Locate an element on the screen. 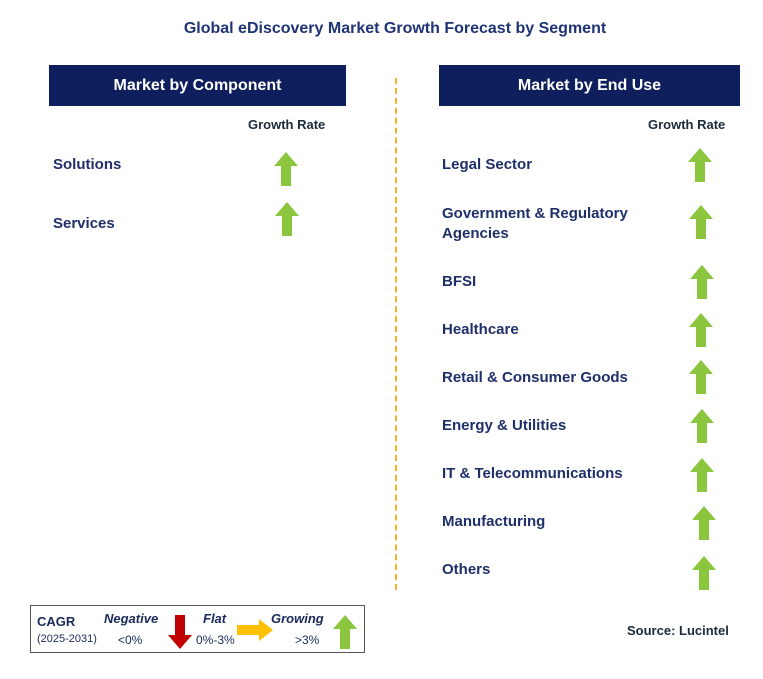 The width and height of the screenshot is (763, 679). end-use-item-it-telecom: IT & Telecommunications is located at coordinates (532, 473).